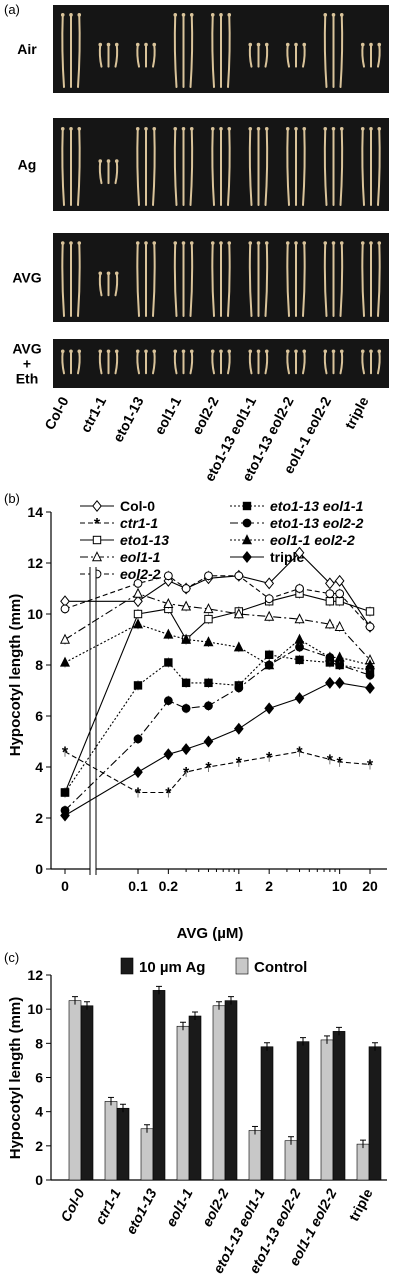 The height and width of the screenshot is (1279, 400). I want to click on y-tick-label: 12, so click(35, 975).